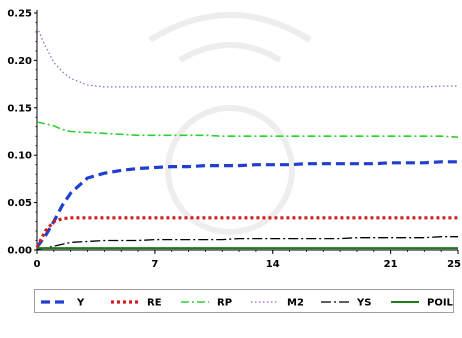  I want to click on series-line-rp, so click(247, 129).